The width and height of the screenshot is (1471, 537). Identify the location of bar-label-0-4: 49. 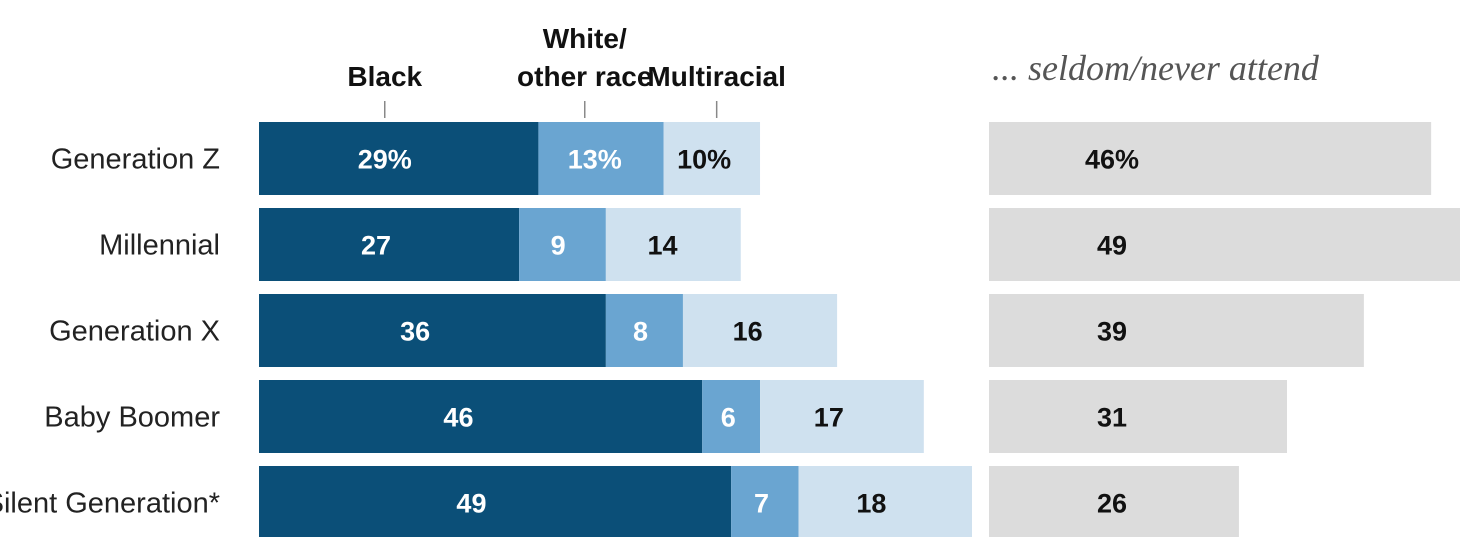
(471, 504).